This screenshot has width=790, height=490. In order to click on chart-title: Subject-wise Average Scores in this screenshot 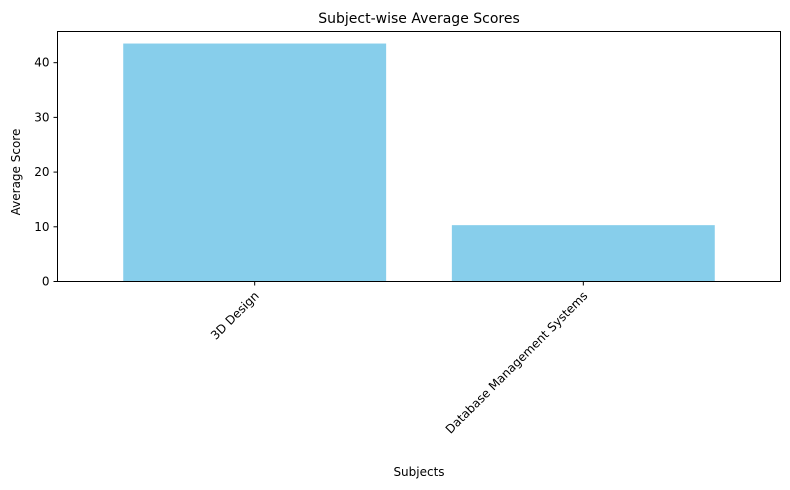, I will do `click(419, 19)`.